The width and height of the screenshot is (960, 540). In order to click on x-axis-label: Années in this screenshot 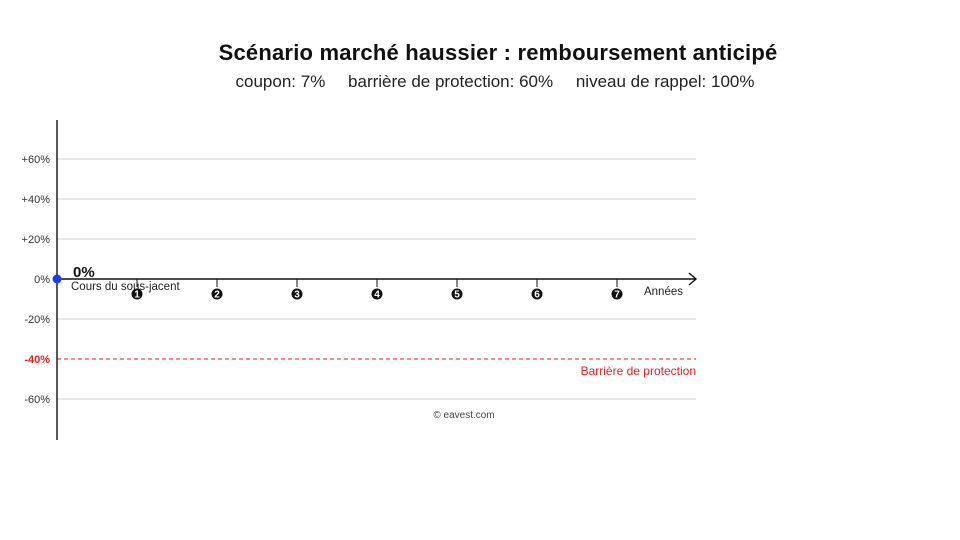, I will do `click(663, 292)`.